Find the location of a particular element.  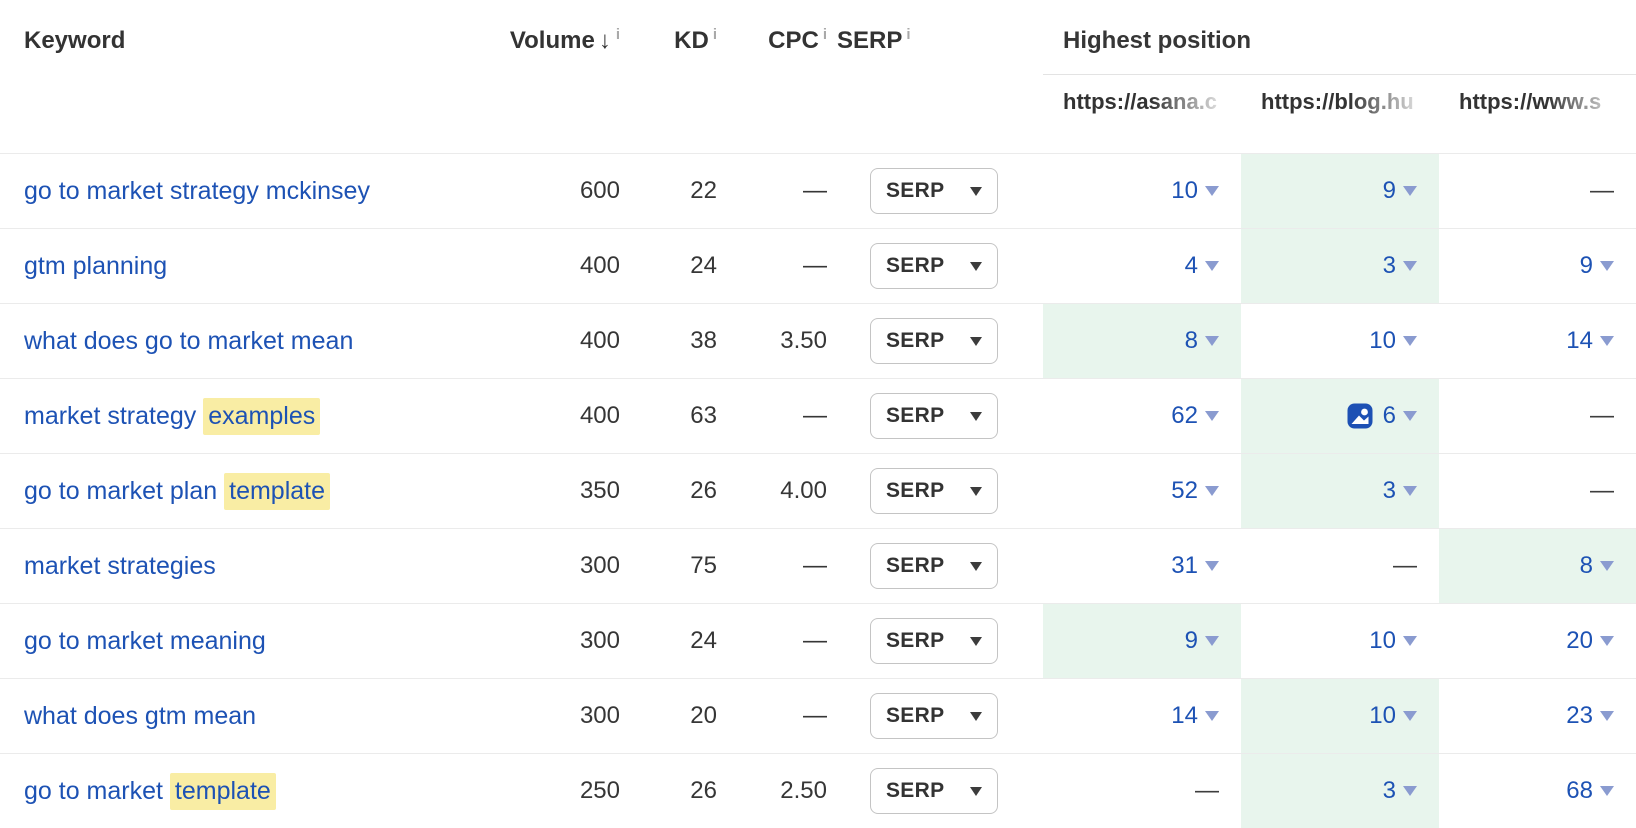

keyword-link: go to market plan template is located at coordinates (177, 491).